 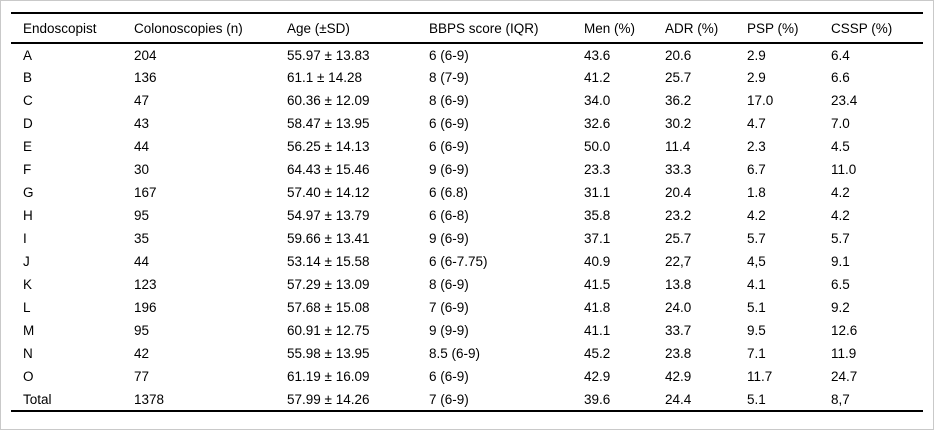 I want to click on table-row: J 44 53.14 ± 15.58 6 (6-7.75) 40.9 22,7 4,5 9.1, so click(x=467, y=261).